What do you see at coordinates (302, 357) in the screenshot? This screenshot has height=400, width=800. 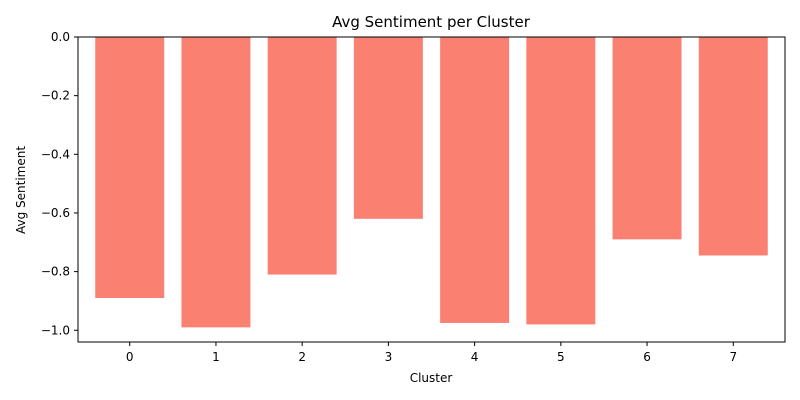 I see `x-tick-label: 2` at bounding box center [302, 357].